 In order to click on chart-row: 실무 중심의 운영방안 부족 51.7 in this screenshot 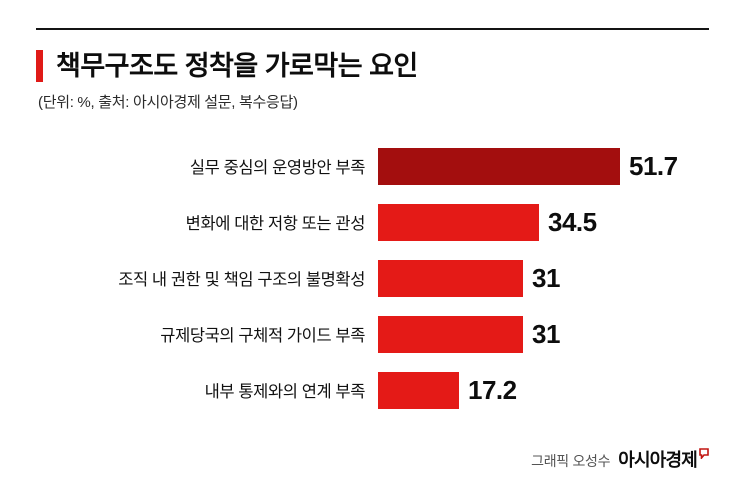, I will do `click(372, 166)`.